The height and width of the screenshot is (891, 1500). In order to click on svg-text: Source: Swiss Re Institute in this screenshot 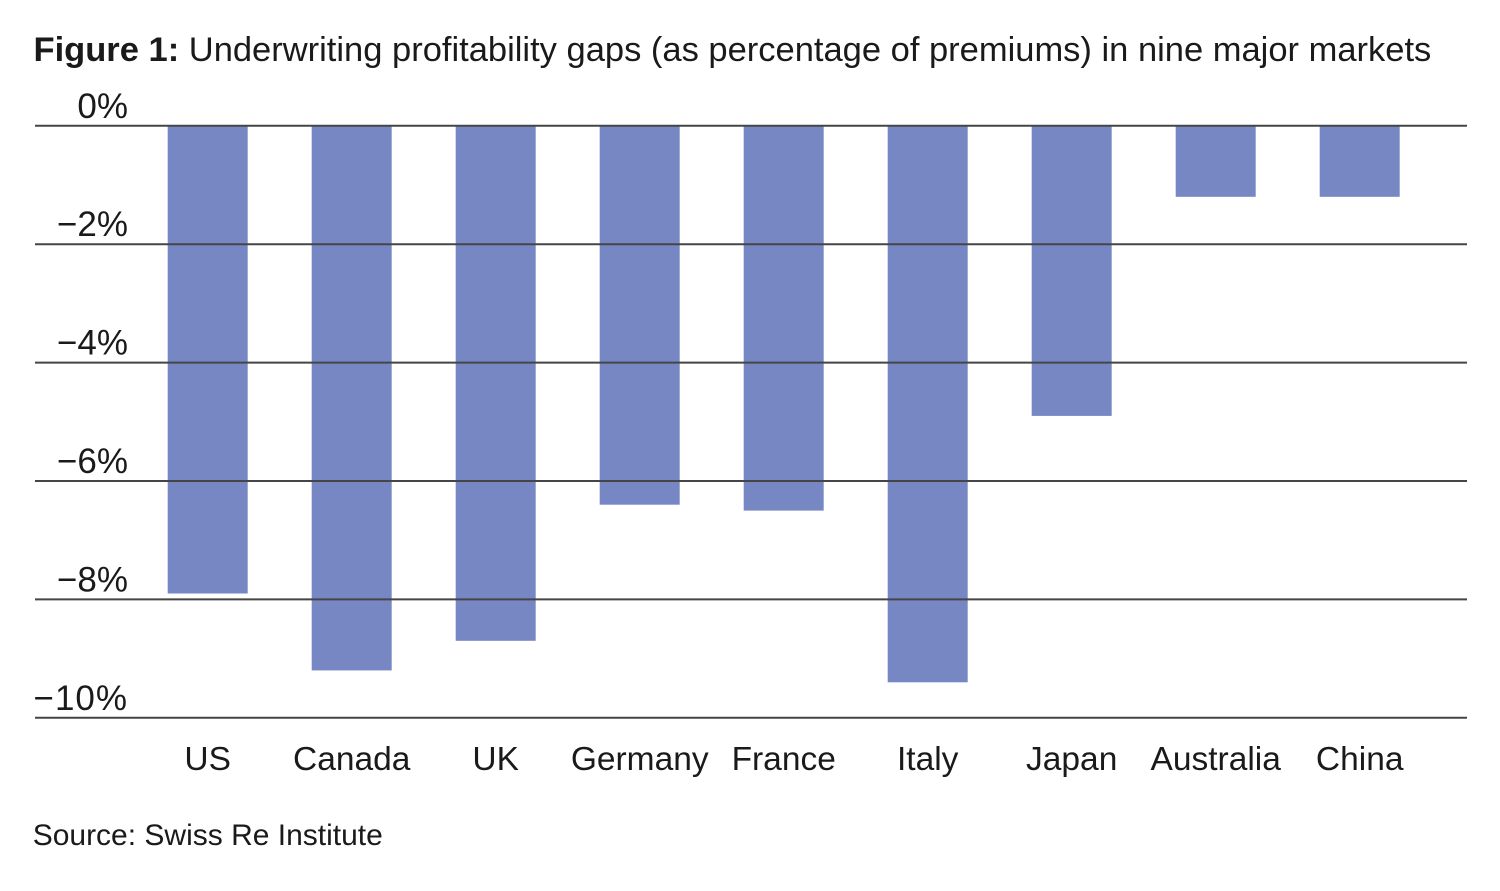, I will do `click(208, 835)`.